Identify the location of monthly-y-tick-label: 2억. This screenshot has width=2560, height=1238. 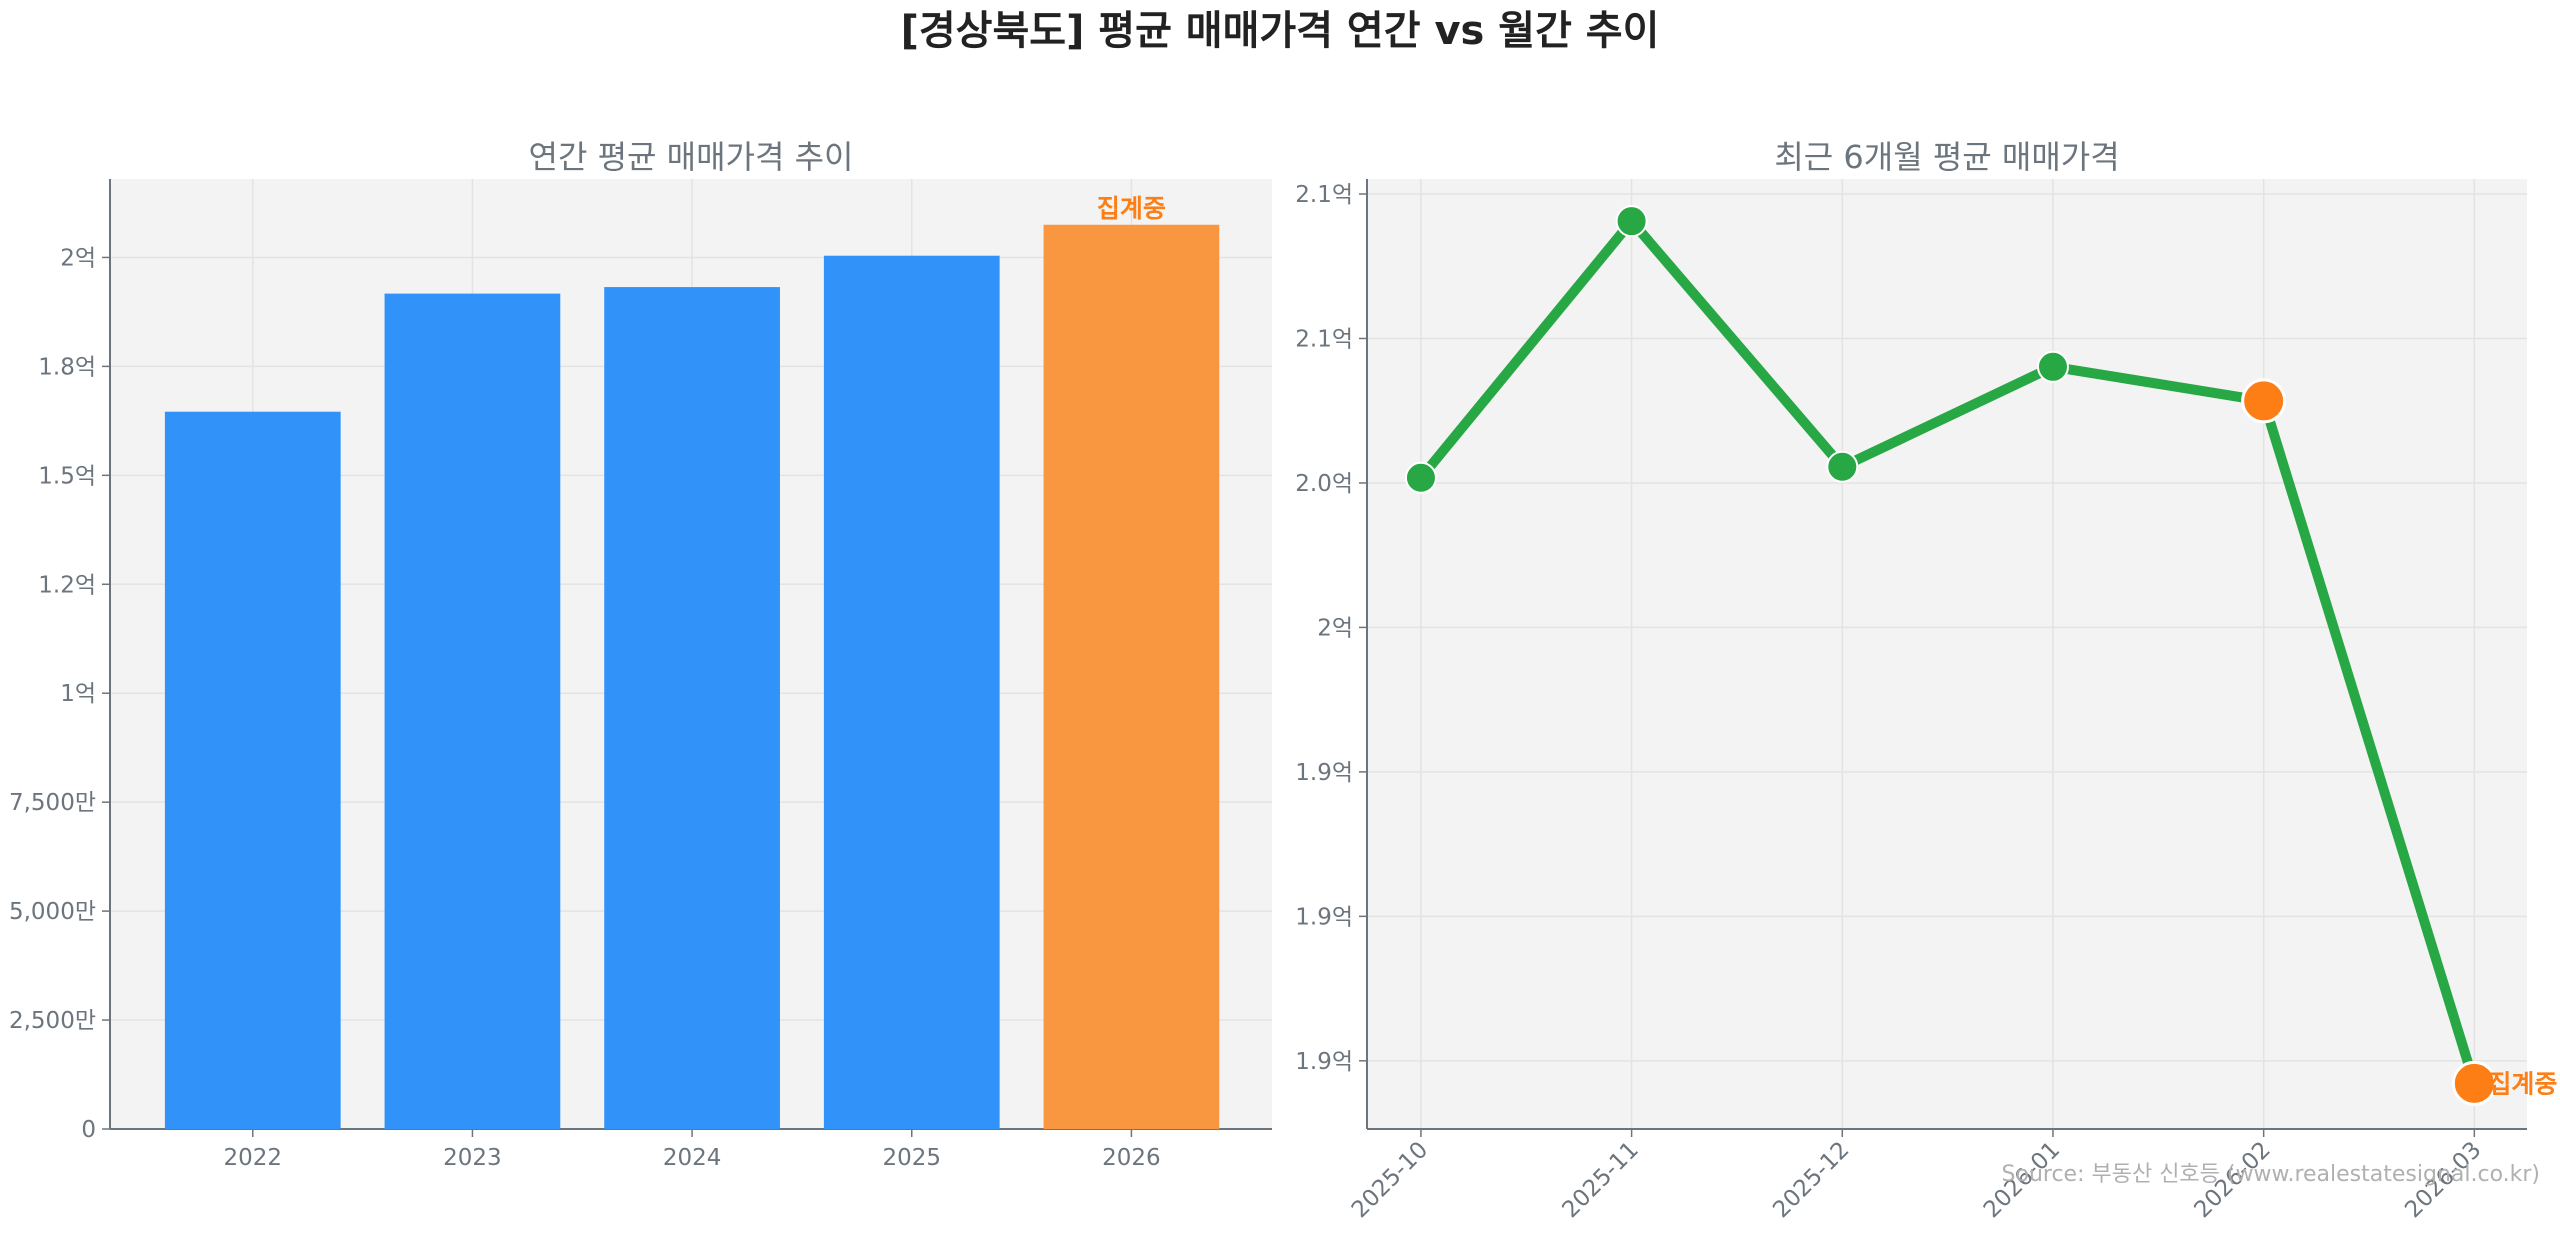
(1335, 628).